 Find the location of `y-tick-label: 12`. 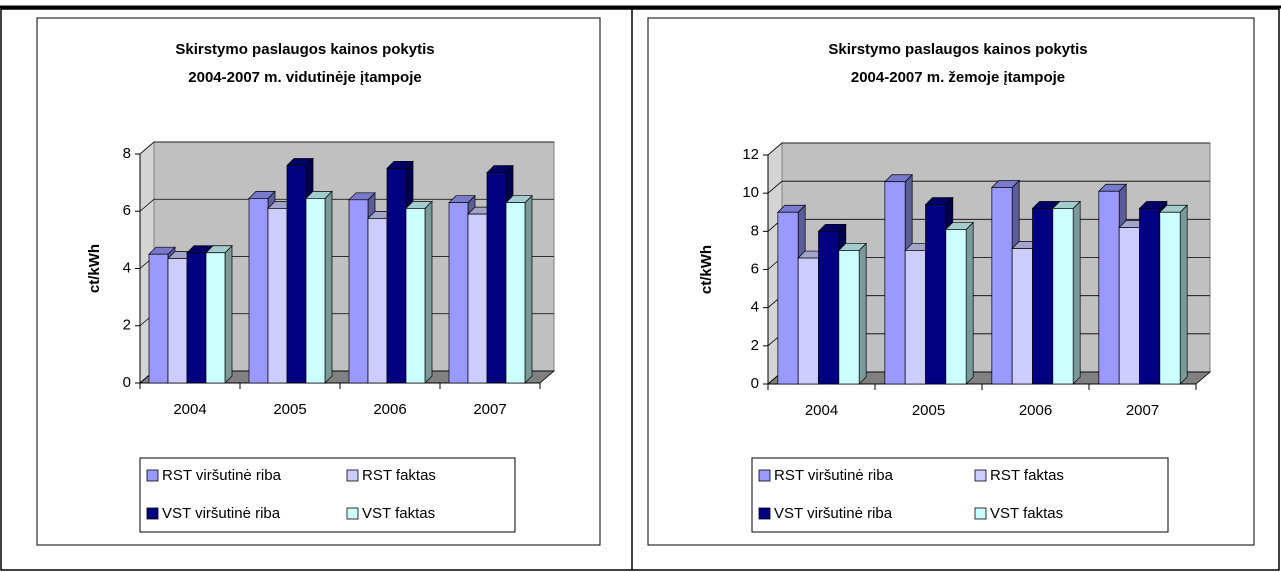

y-tick-label: 12 is located at coordinates (750, 154).